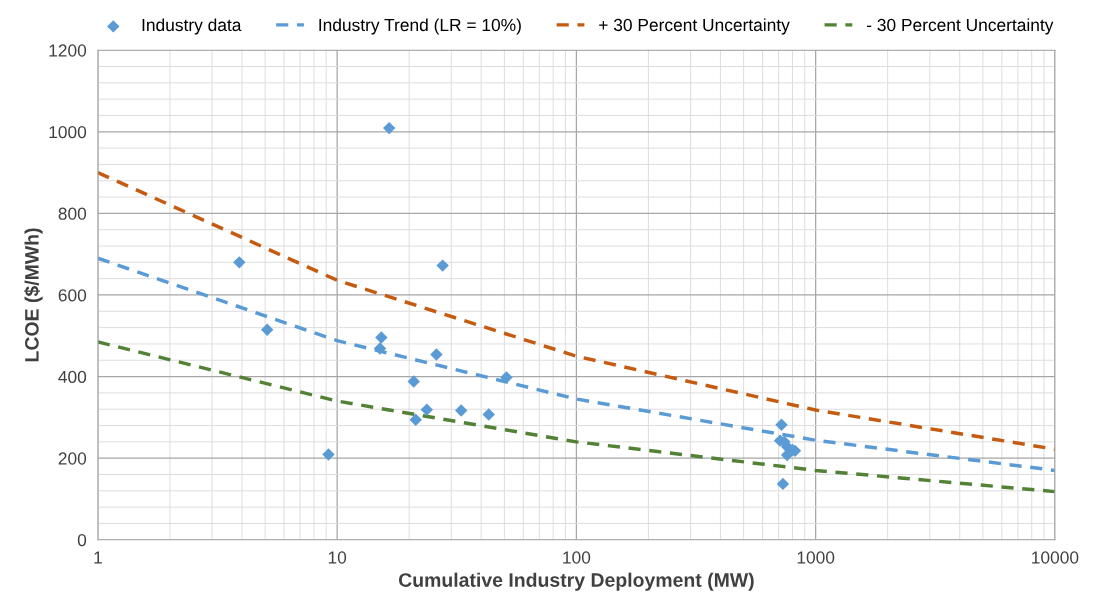 This screenshot has height=612, width=1100. What do you see at coordinates (82, 540) in the screenshot?
I see `y-tick-label: 0` at bounding box center [82, 540].